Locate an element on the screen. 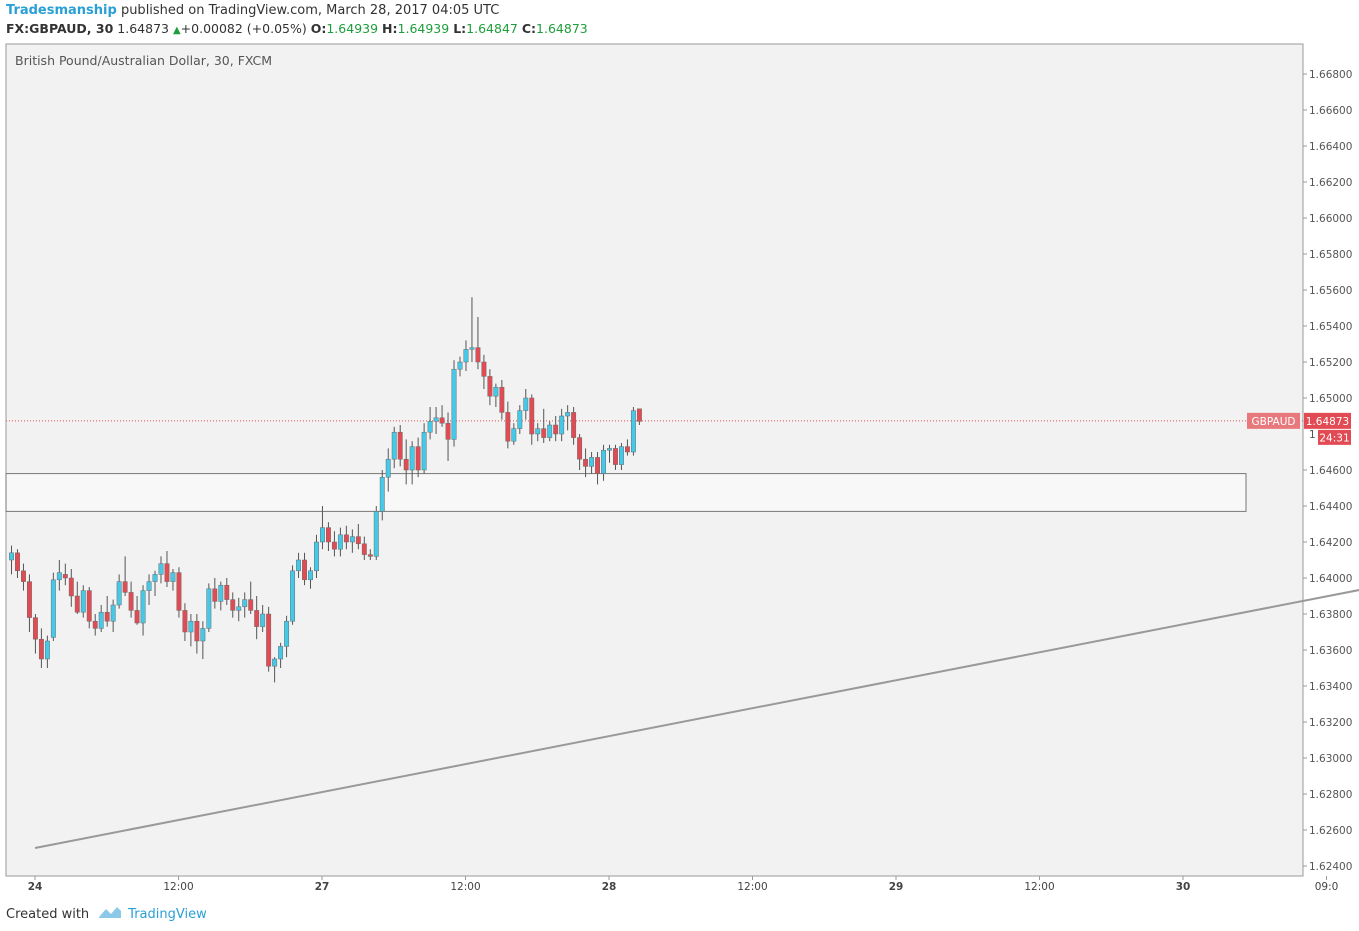  support-zone is located at coordinates (626, 492).